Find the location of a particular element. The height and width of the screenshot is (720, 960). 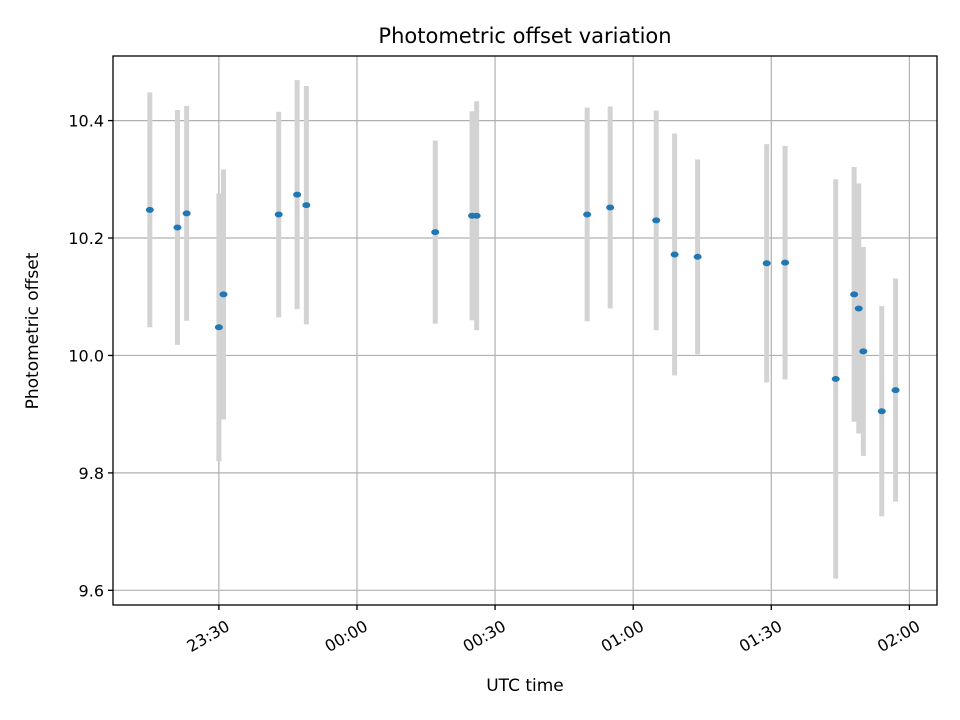

y-axis-label: Photometric offset is located at coordinates (33, 330).